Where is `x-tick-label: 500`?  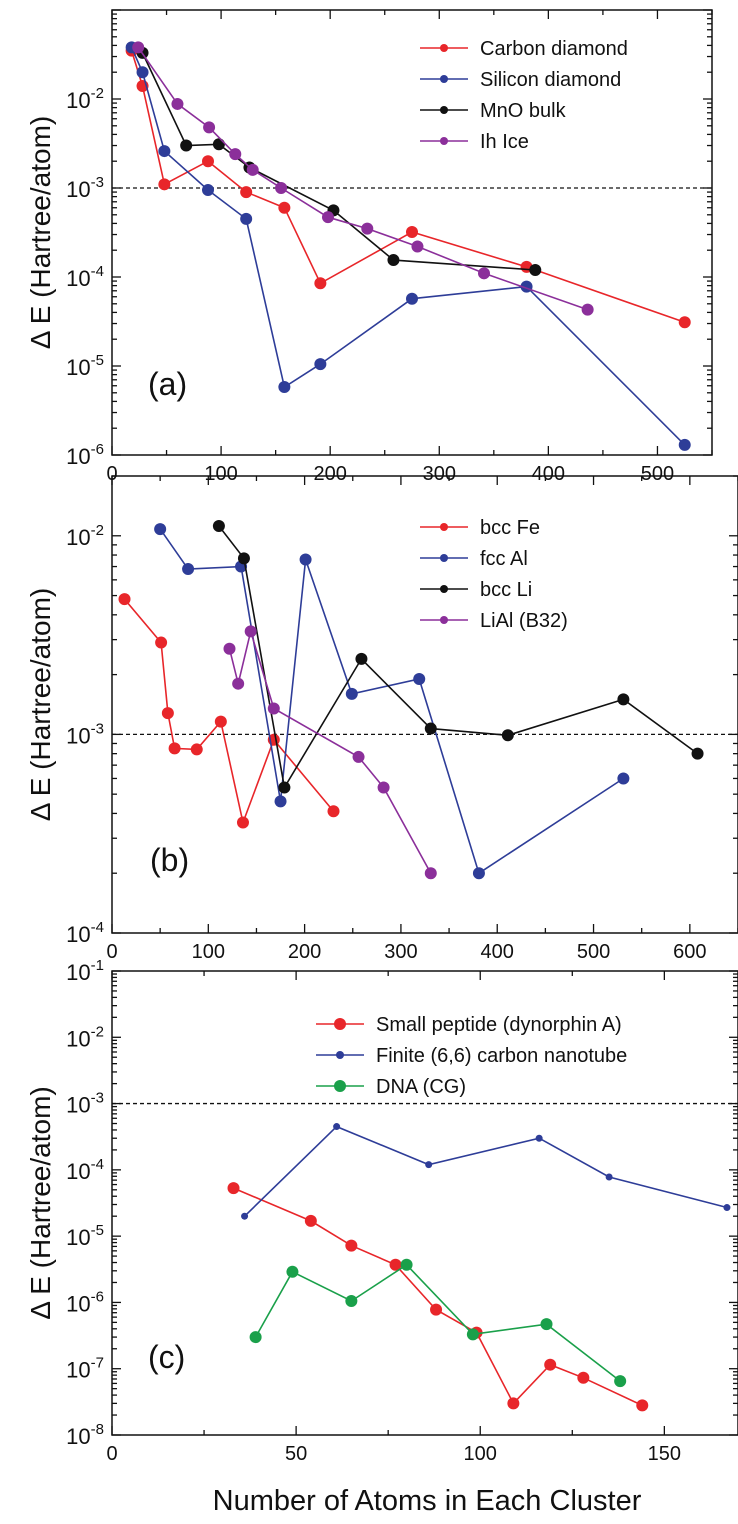
x-tick-label: 500 is located at coordinates (593, 952).